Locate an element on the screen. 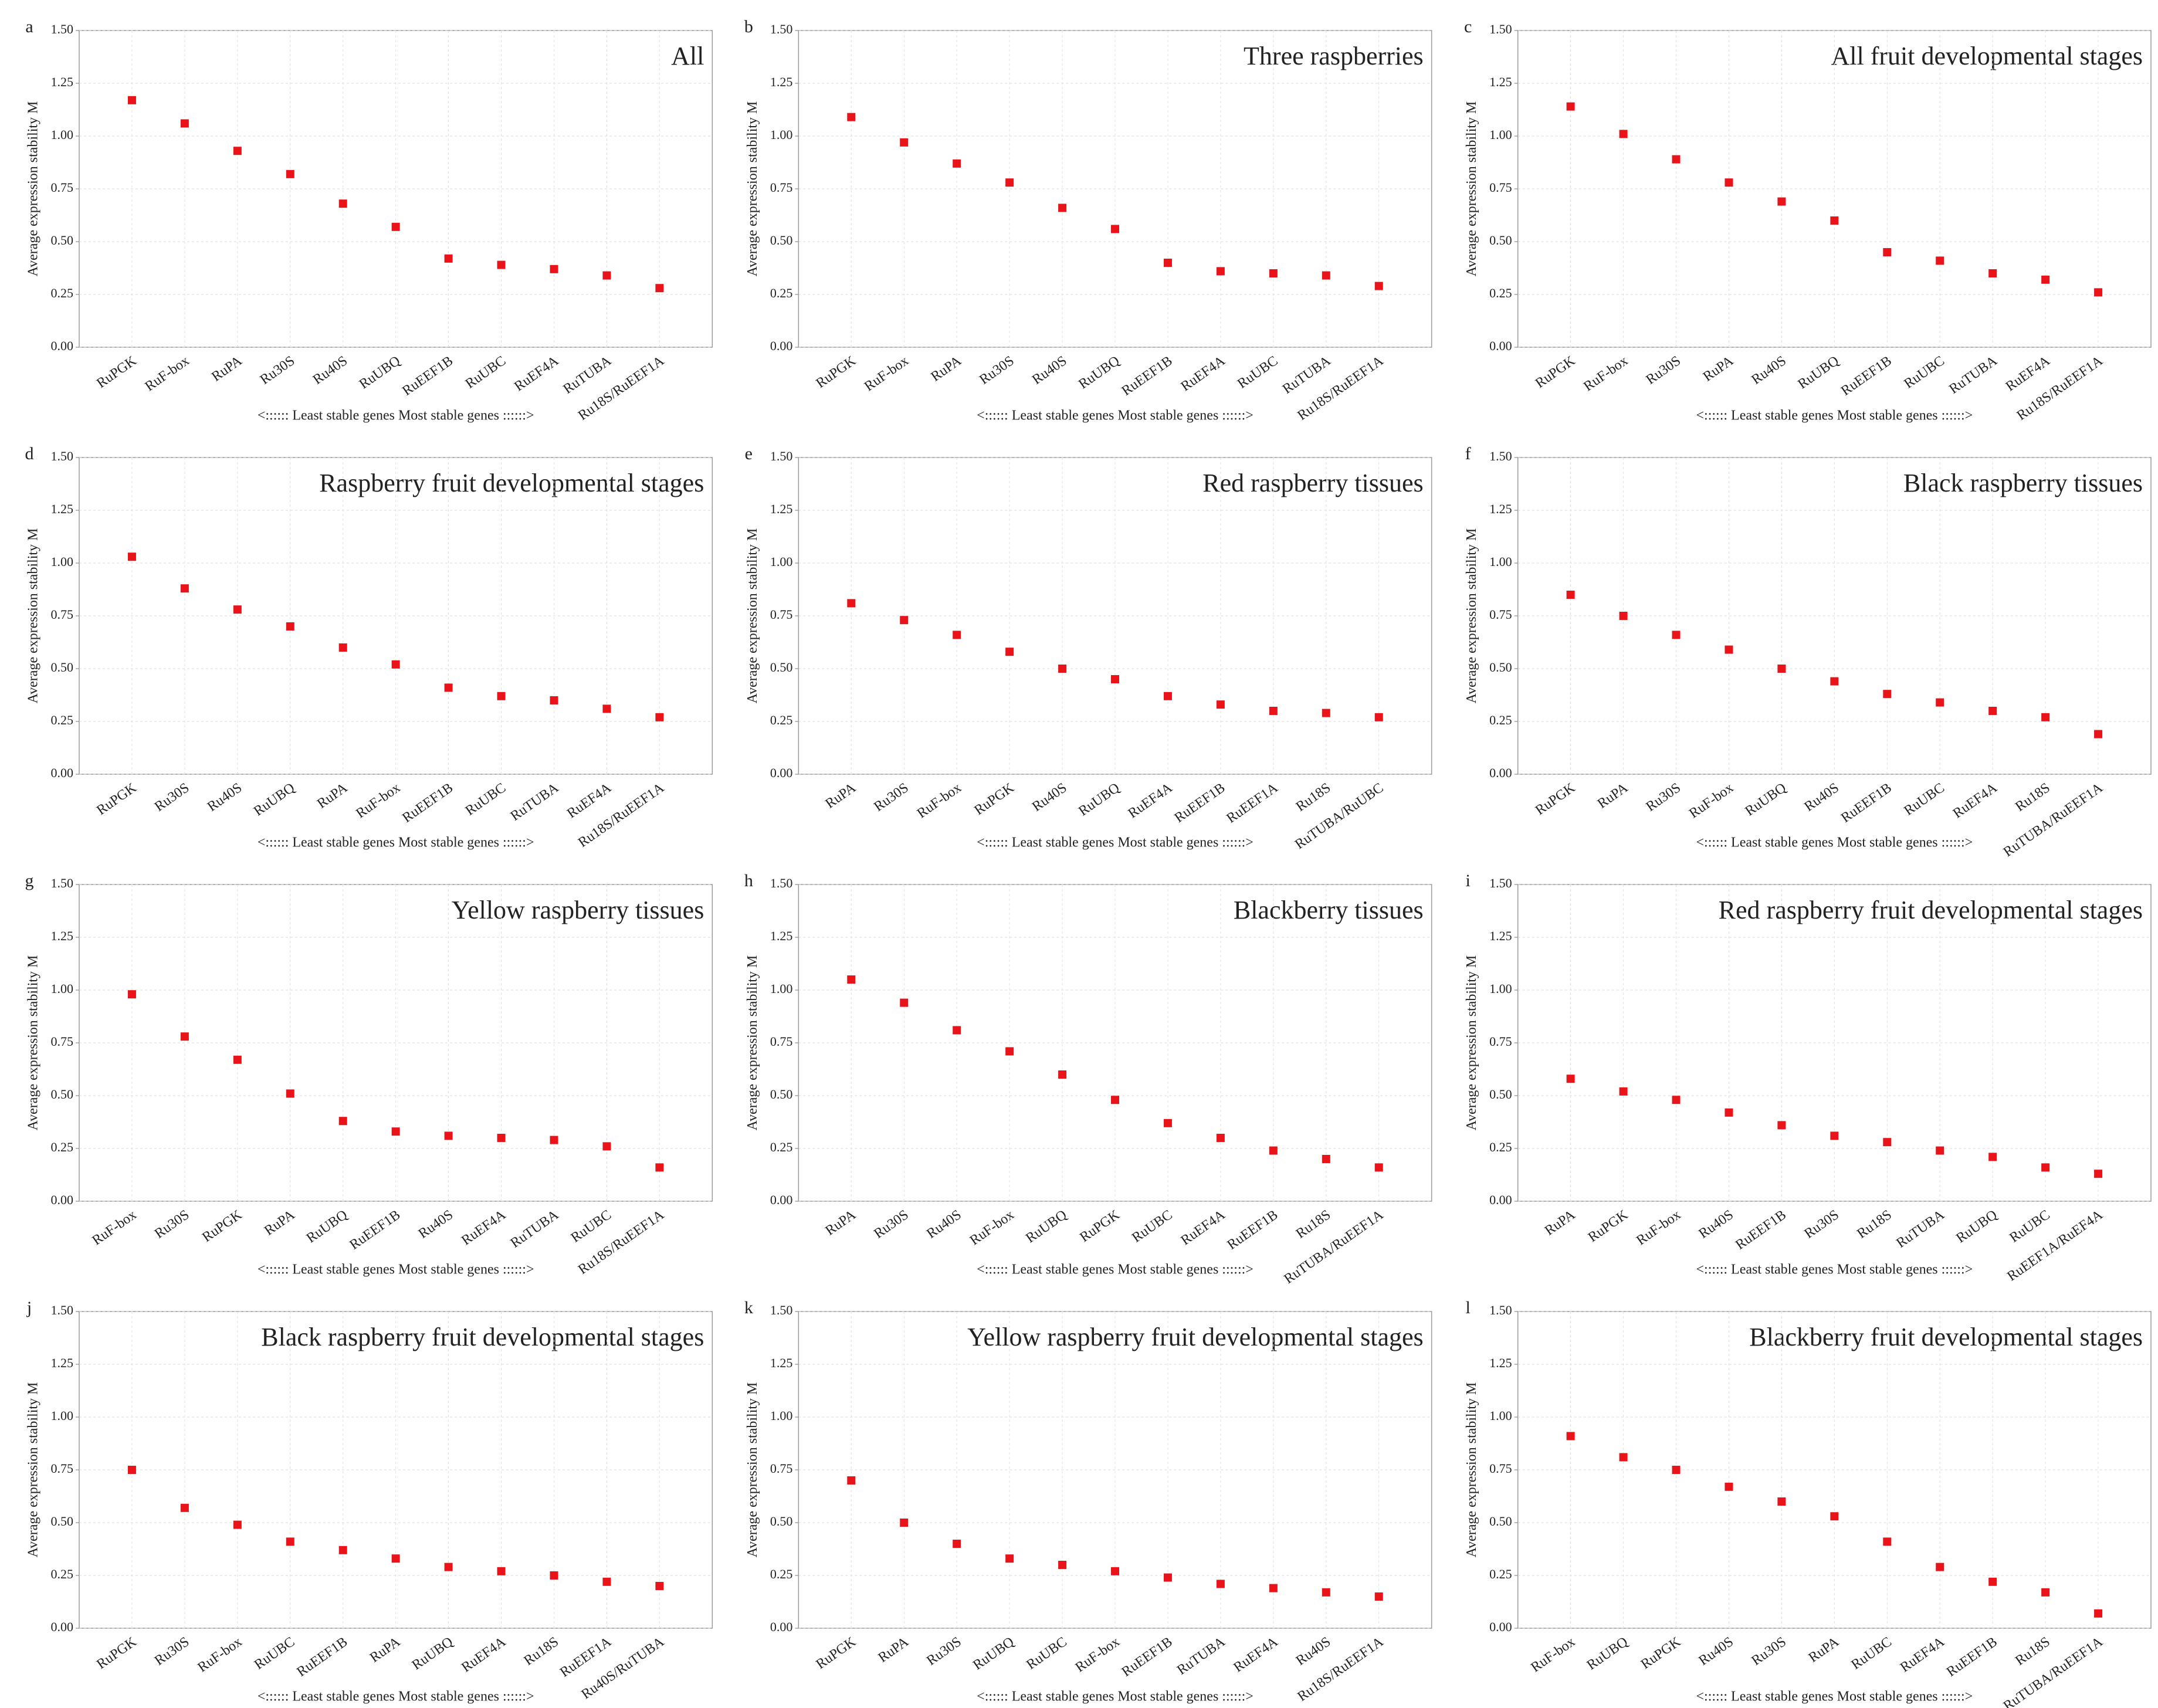  x-tick-label: RuEEF1B is located at coordinates (1147, 1657).